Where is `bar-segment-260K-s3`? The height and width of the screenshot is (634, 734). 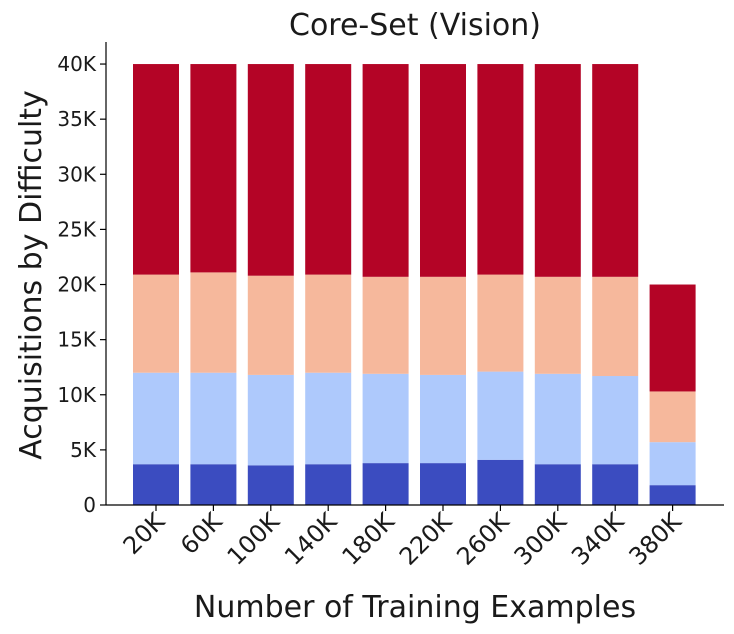
bar-segment-260K-s3 is located at coordinates (500, 323).